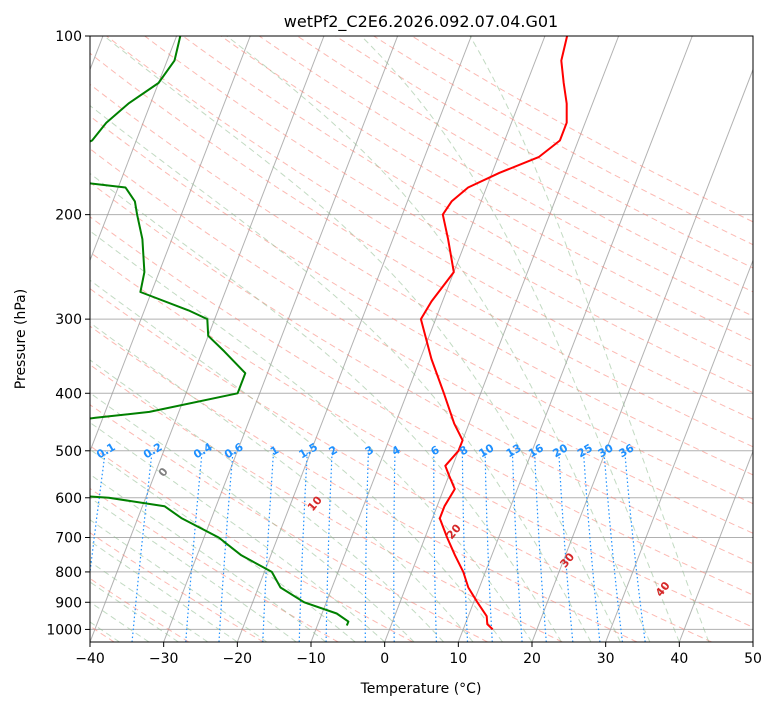 Image resolution: width=775 pixels, height=708 pixels. Describe the element at coordinates (68, 394) in the screenshot. I see `y-tick-label: 400` at that location.